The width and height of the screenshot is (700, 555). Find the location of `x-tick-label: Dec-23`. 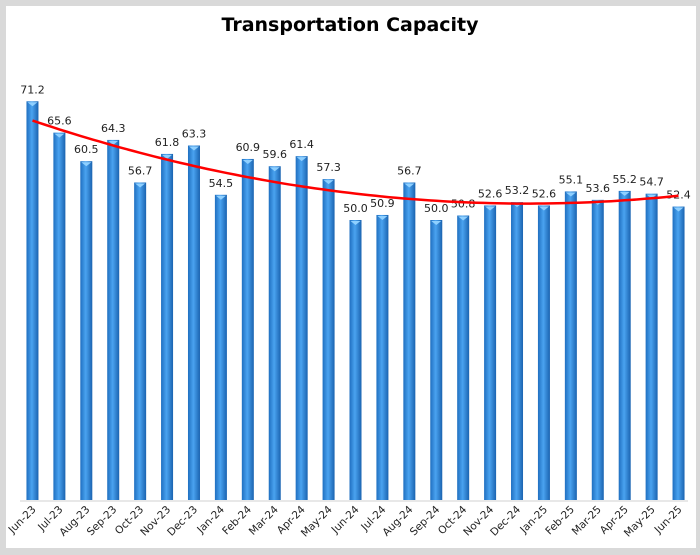

x-tick-label: Dec-23 is located at coordinates (182, 521).